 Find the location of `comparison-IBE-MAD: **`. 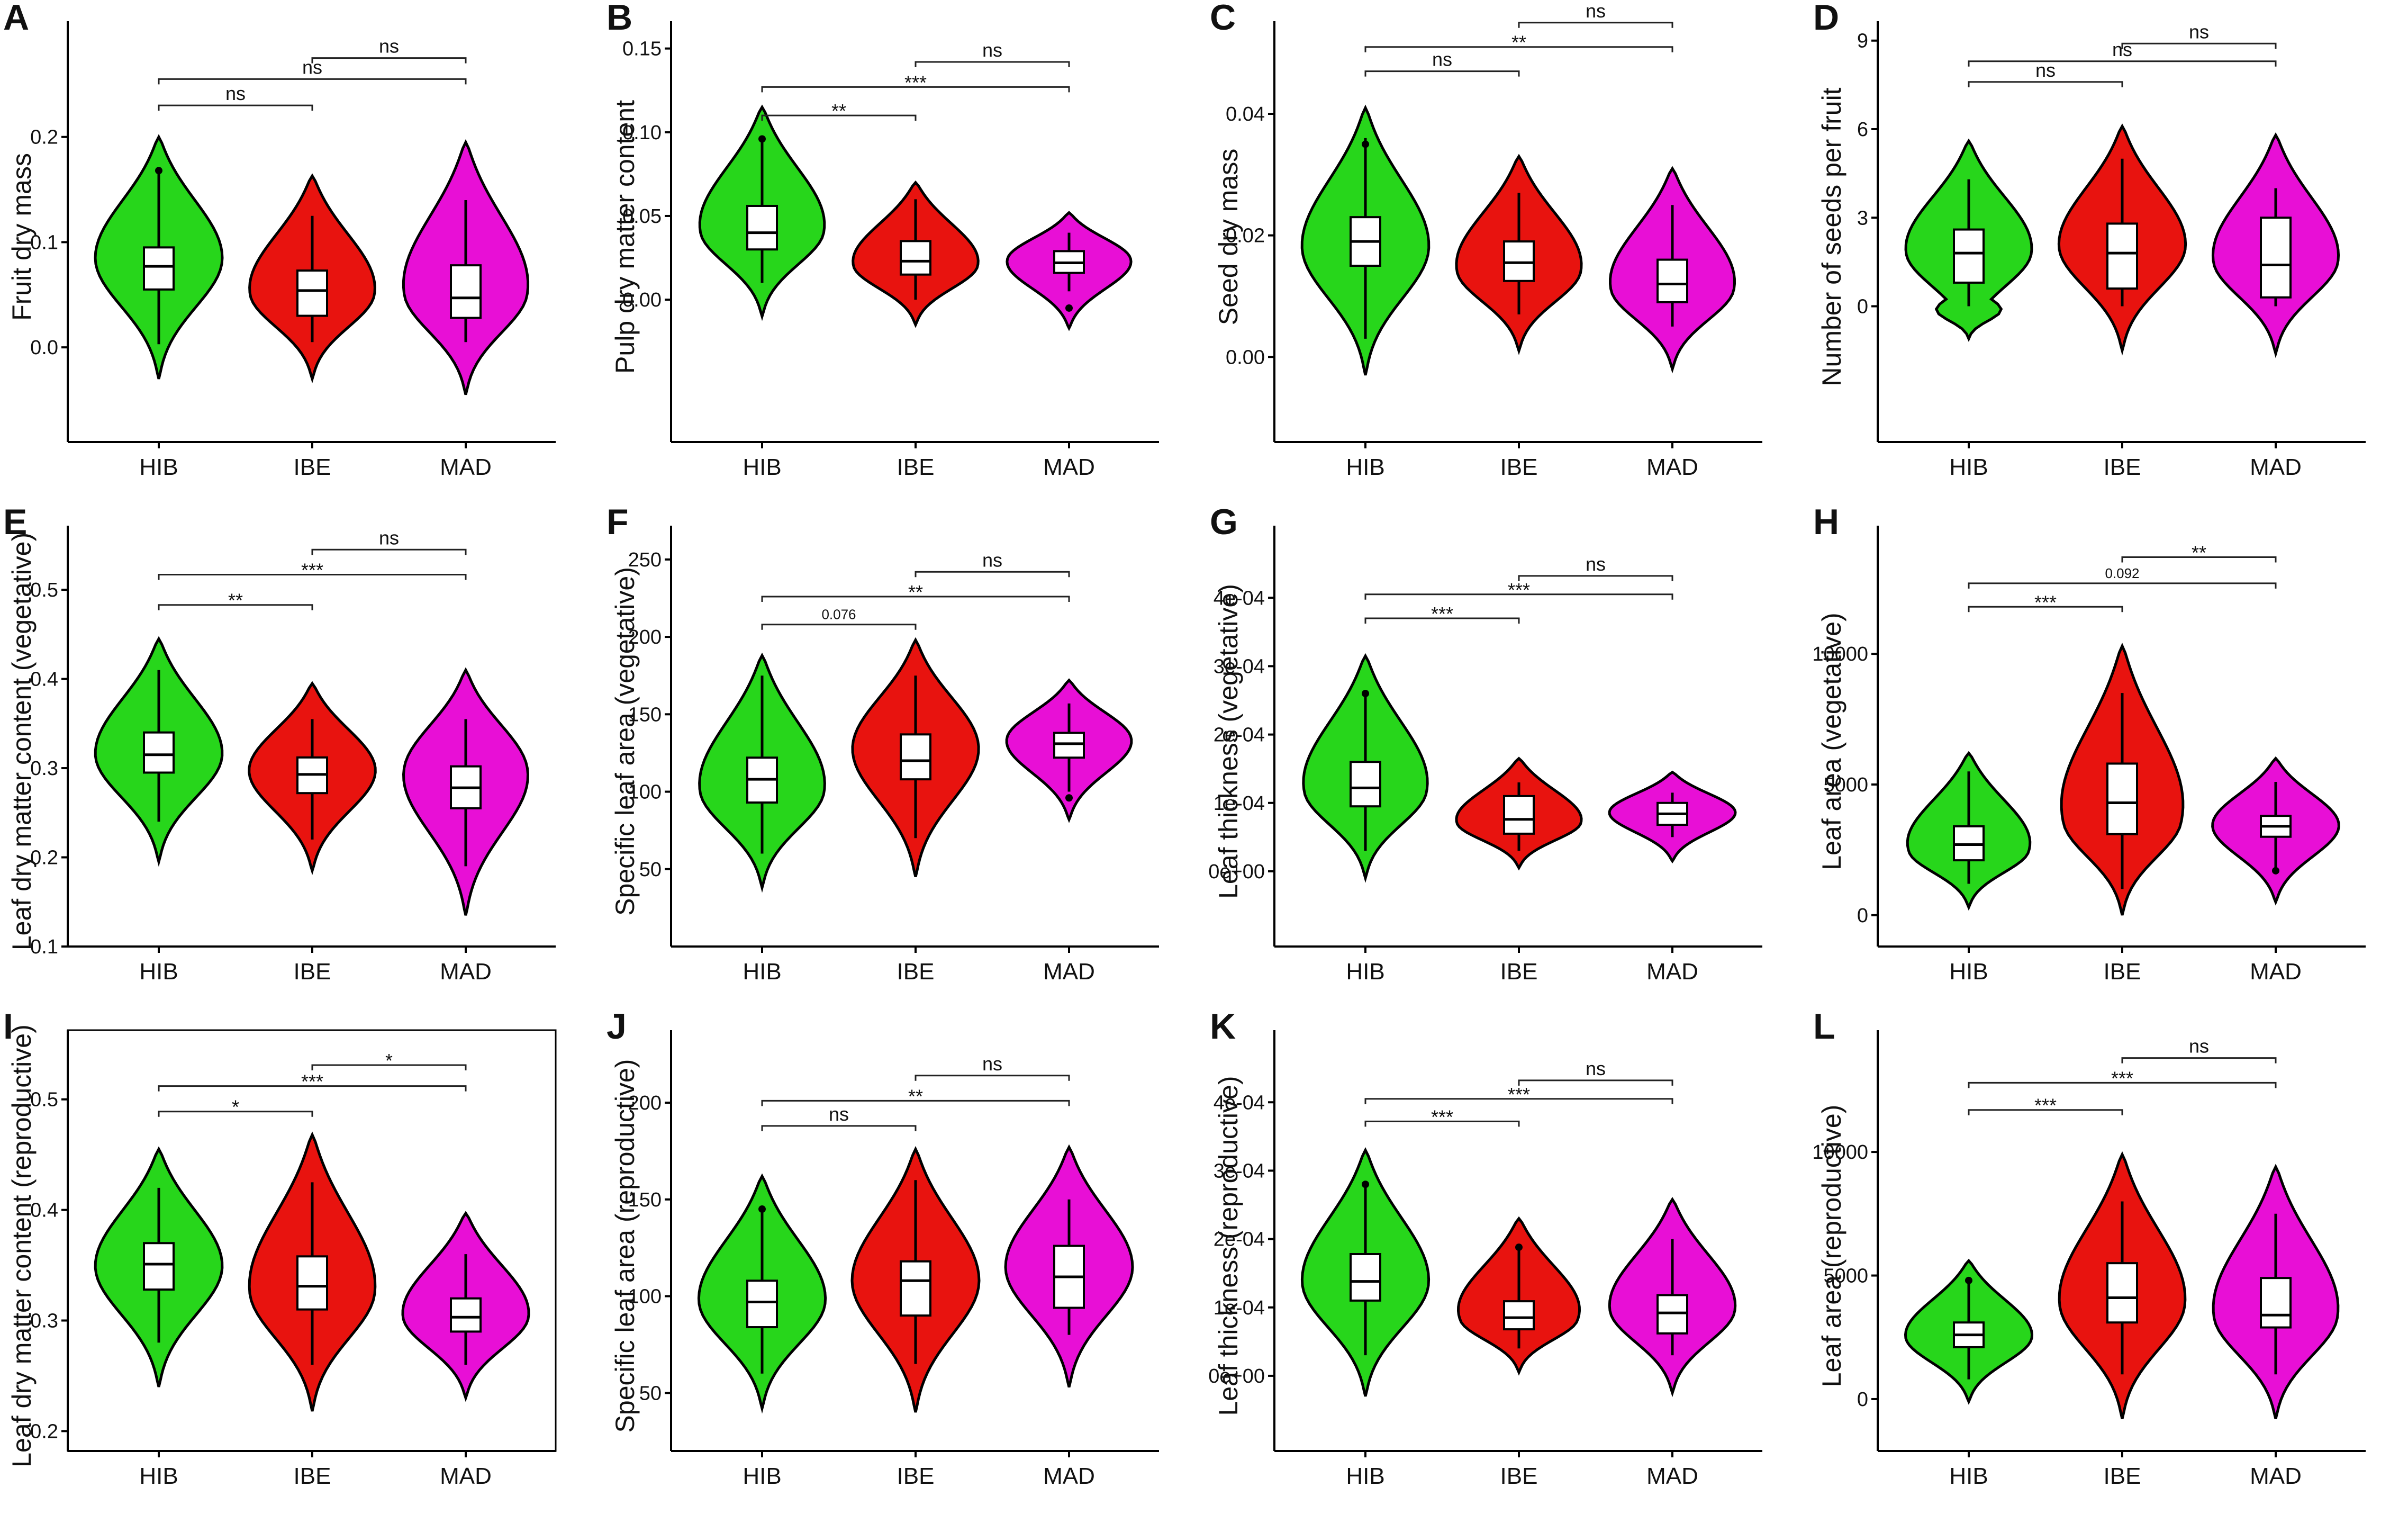

comparison-IBE-MAD: ** is located at coordinates (2199, 552).